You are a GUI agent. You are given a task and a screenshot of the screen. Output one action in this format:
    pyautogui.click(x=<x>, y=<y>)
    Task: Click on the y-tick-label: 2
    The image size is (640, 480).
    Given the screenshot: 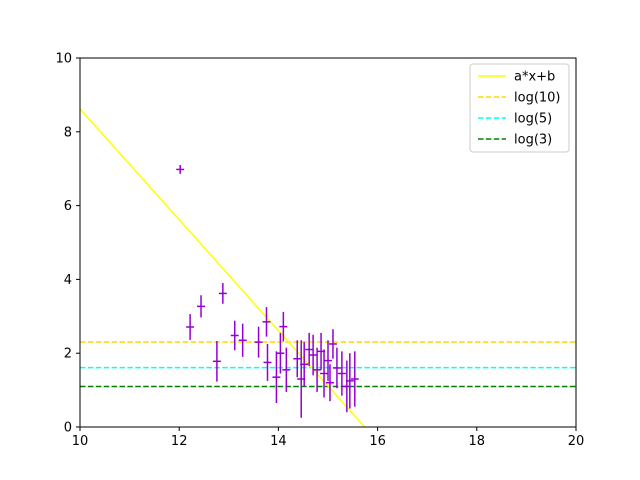 What is the action you would take?
    pyautogui.click(x=68, y=354)
    